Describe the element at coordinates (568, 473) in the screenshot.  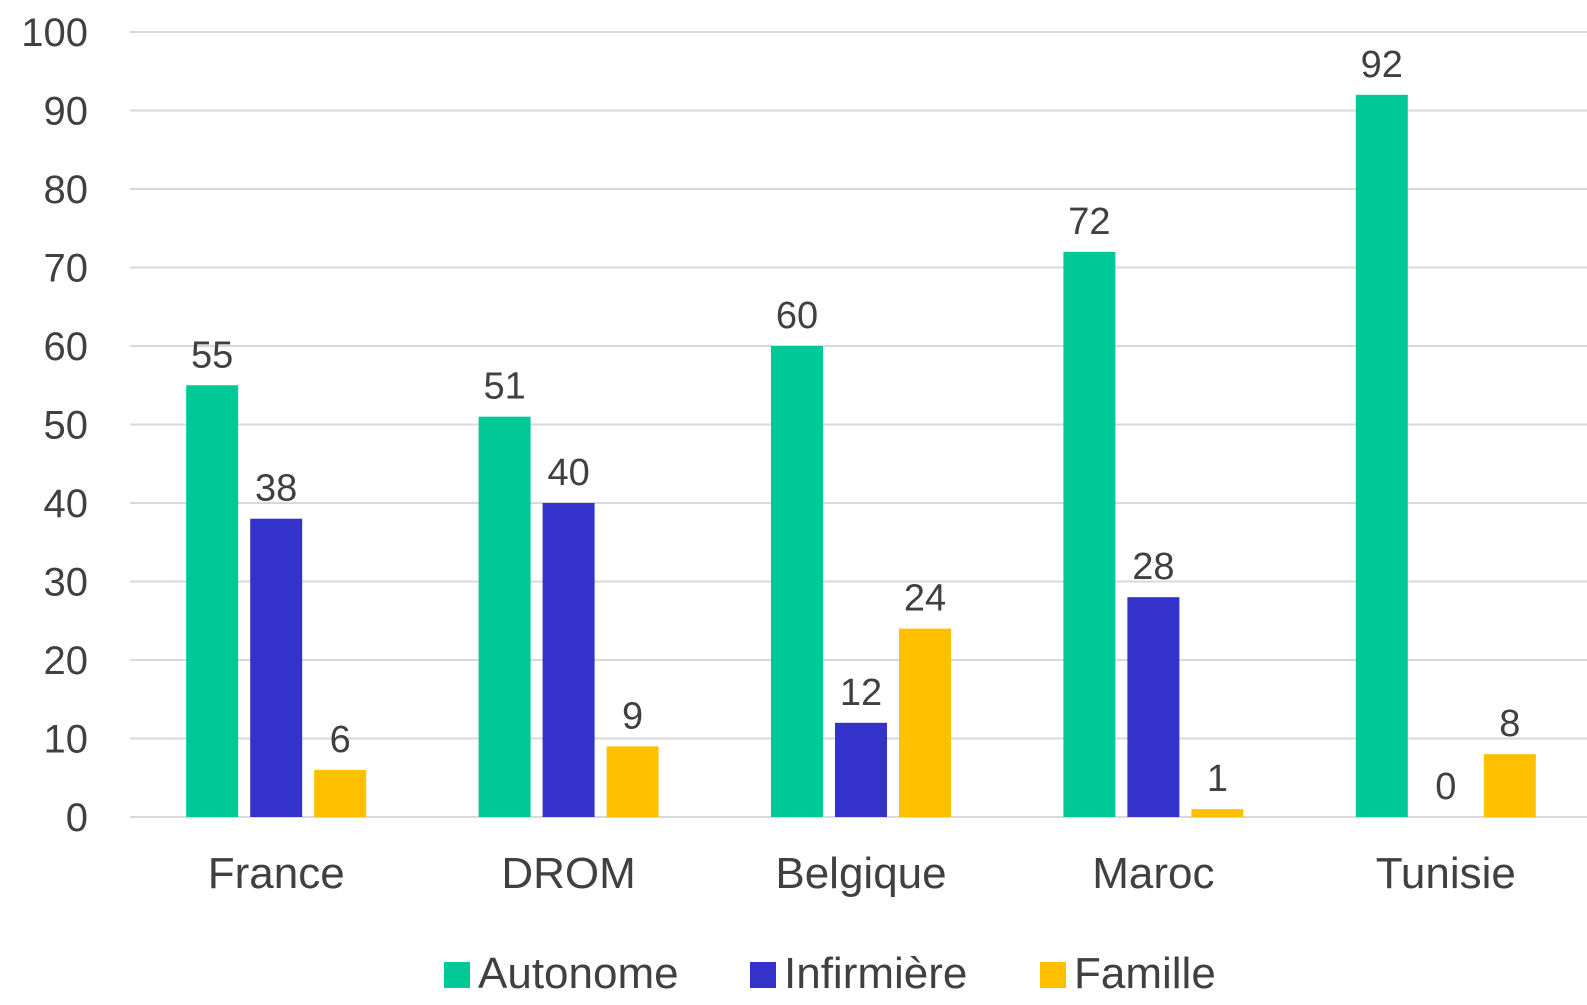
I see `data-label: 40` at that location.